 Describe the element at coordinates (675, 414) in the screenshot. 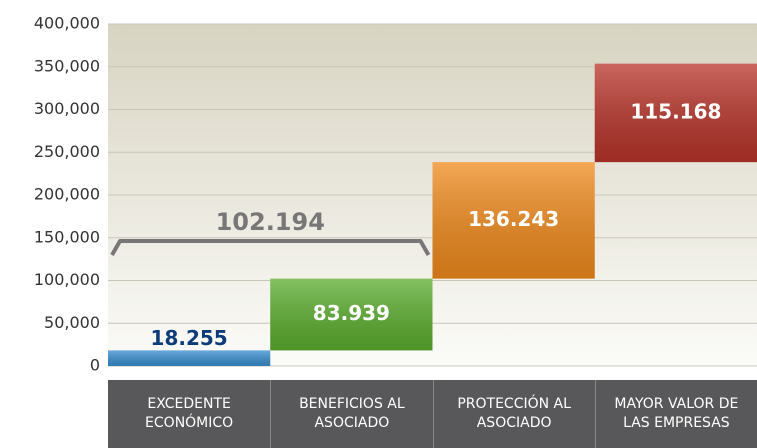

I see `category-label: MAYOR VALOR DE LAS EMPRESAS` at that location.